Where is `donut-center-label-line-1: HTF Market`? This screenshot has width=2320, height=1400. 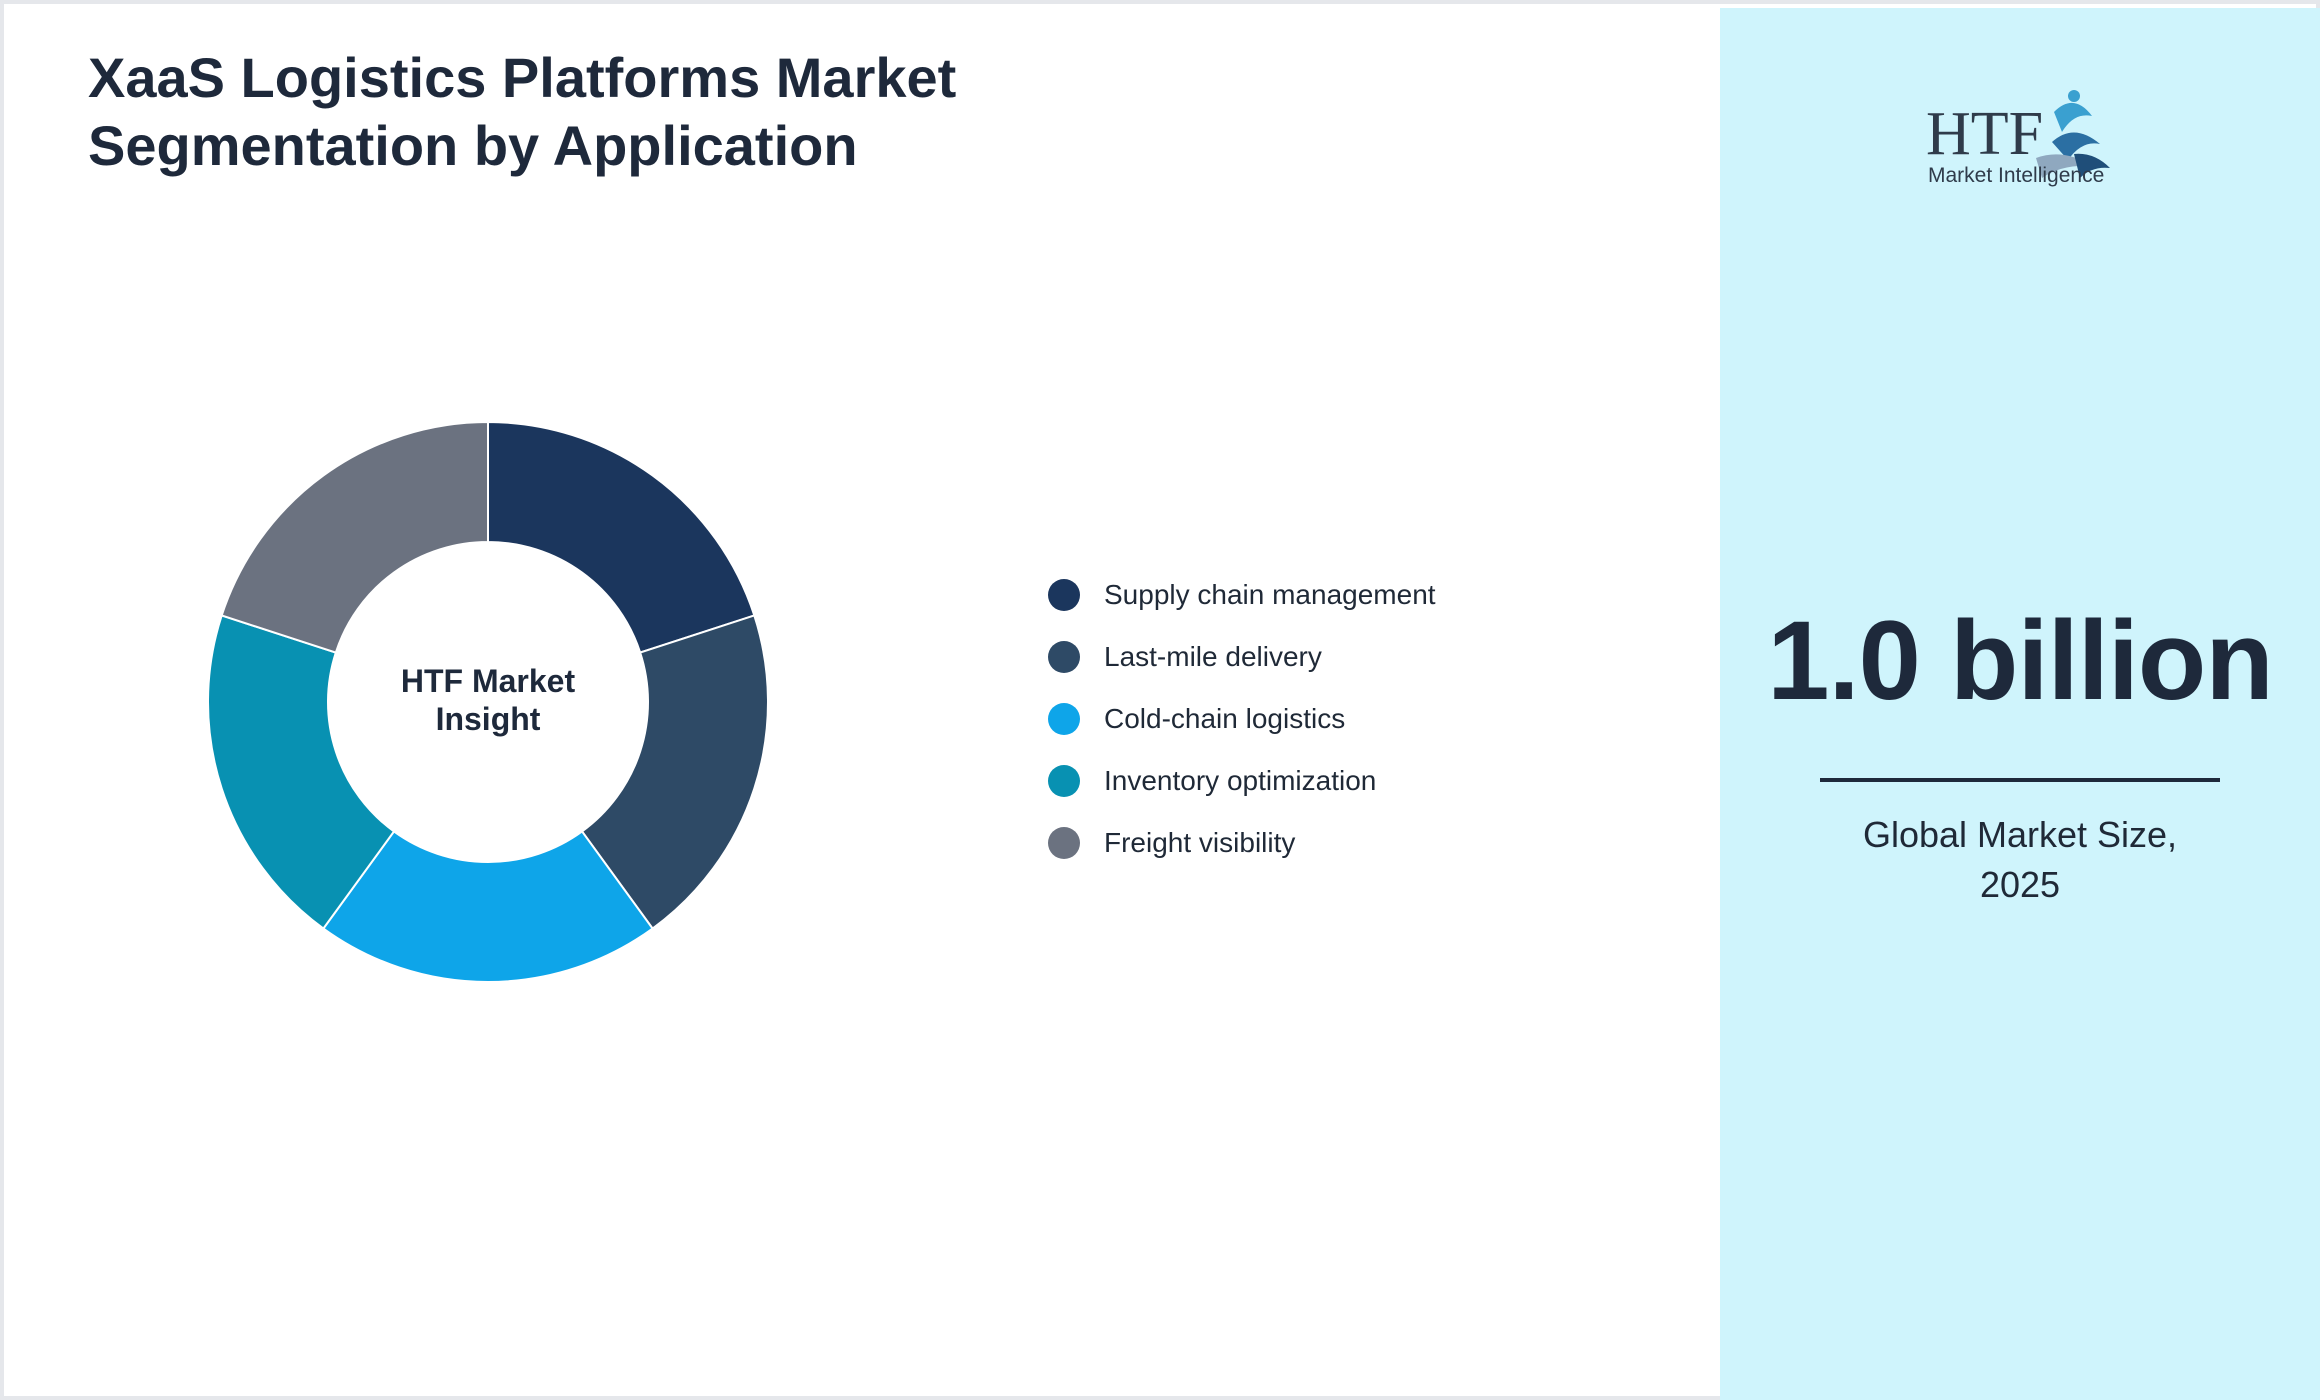
donut-center-label-line-1: HTF Market is located at coordinates (488, 681).